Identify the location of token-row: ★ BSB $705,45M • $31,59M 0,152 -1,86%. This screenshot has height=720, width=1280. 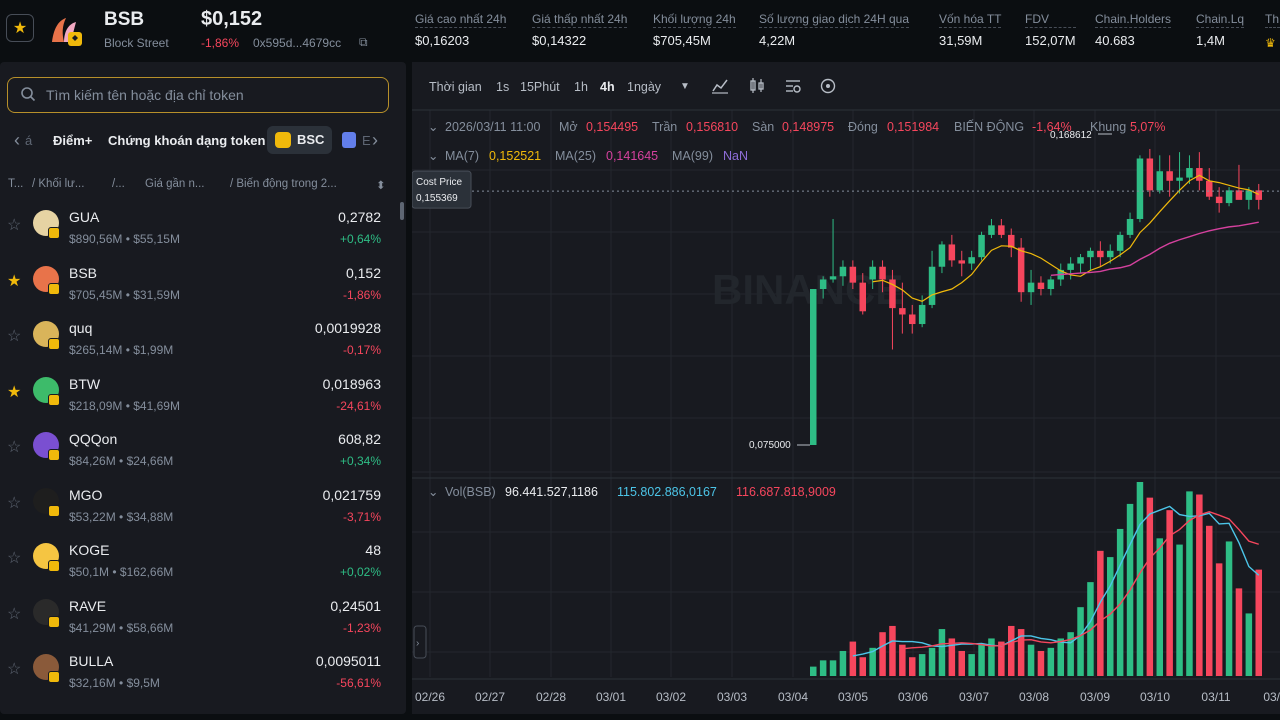
(200, 285).